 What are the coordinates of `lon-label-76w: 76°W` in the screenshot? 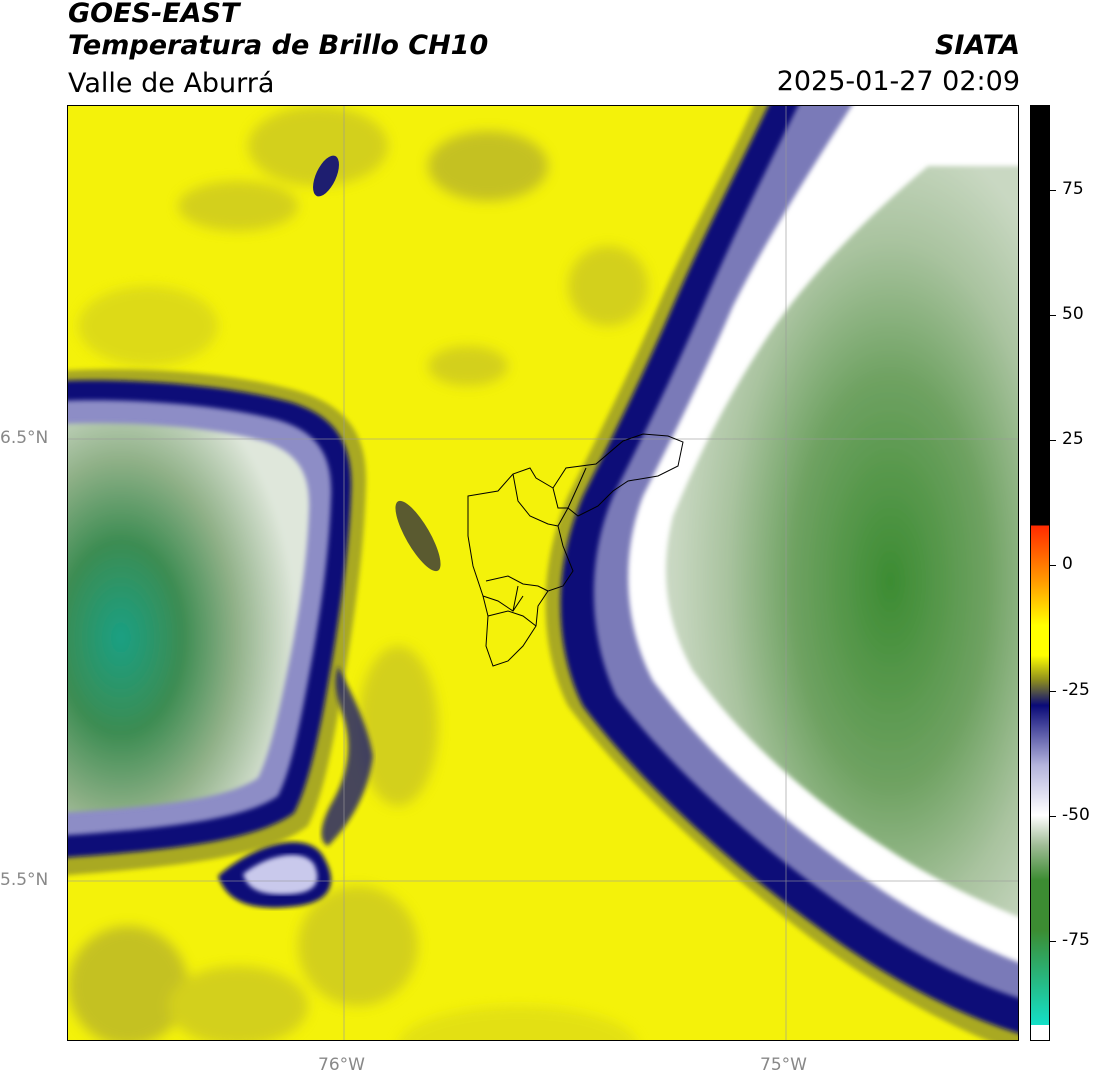 It's located at (341, 1065).